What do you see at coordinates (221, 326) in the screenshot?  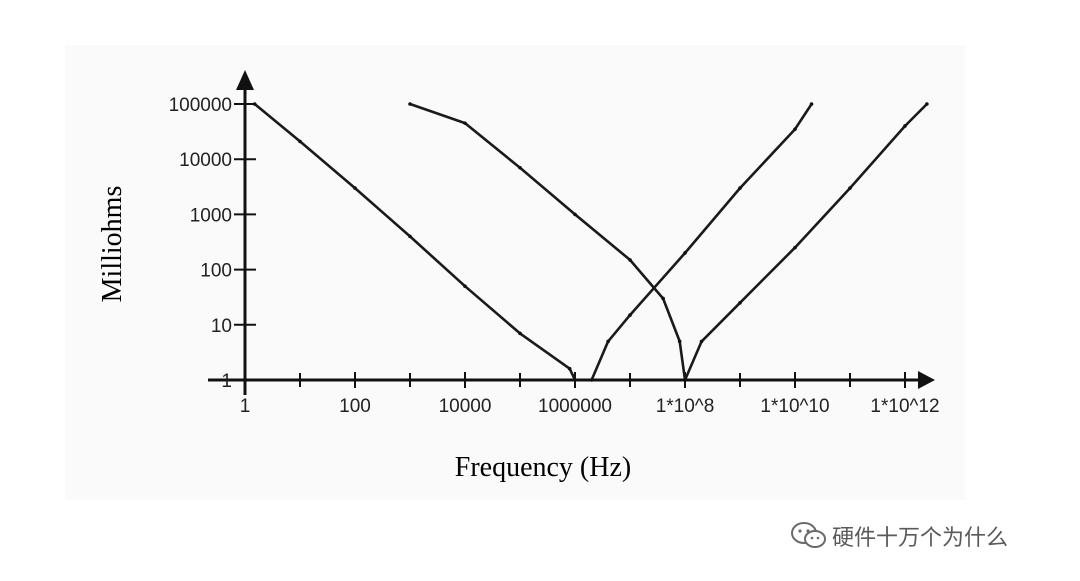 I see `y-tick-label: 10` at bounding box center [221, 326].